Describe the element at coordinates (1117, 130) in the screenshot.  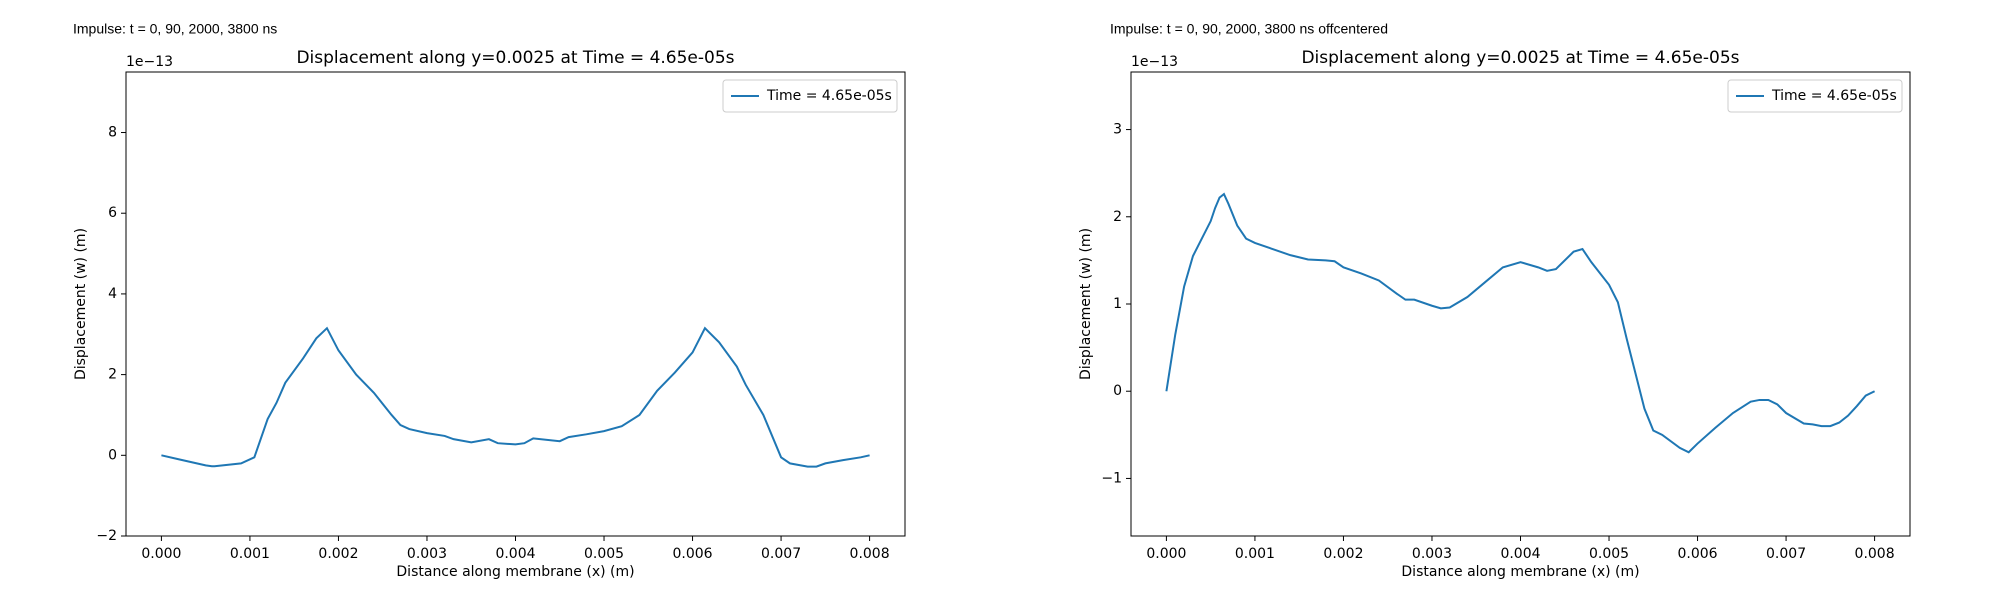
I see `y-tick-label: 3` at that location.